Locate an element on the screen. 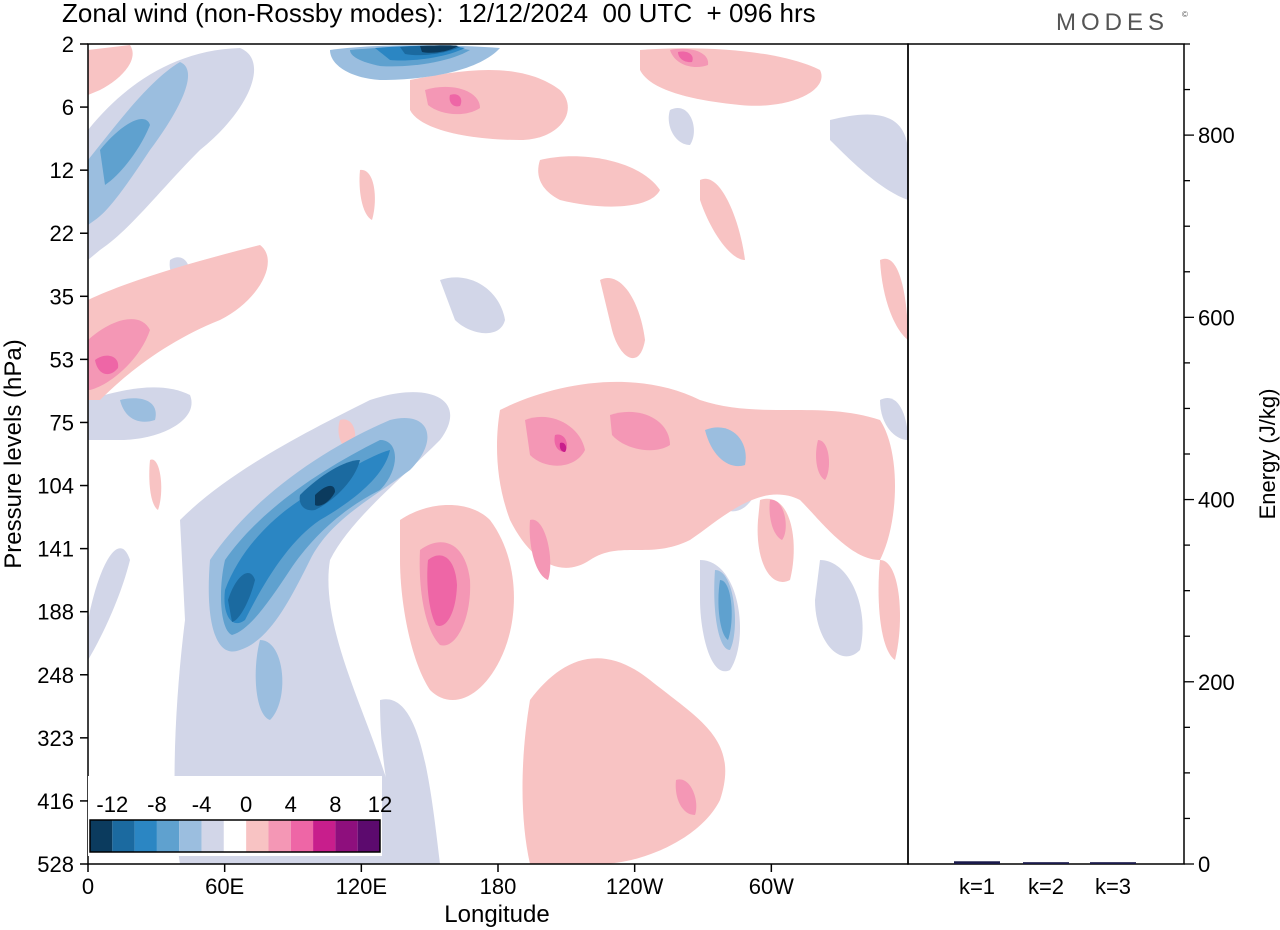 The width and height of the screenshot is (1280, 930). y-tick-label: 248 is located at coordinates (55, 675).